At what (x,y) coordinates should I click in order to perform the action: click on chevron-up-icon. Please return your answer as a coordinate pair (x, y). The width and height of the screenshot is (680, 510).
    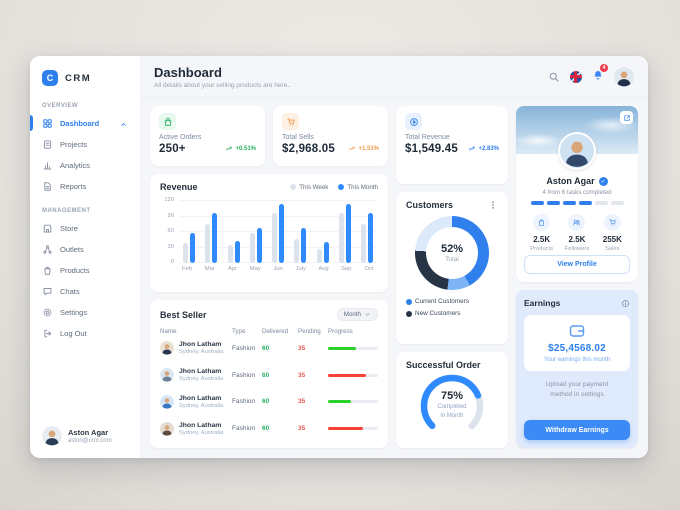
    Looking at the image, I should click on (123, 123).